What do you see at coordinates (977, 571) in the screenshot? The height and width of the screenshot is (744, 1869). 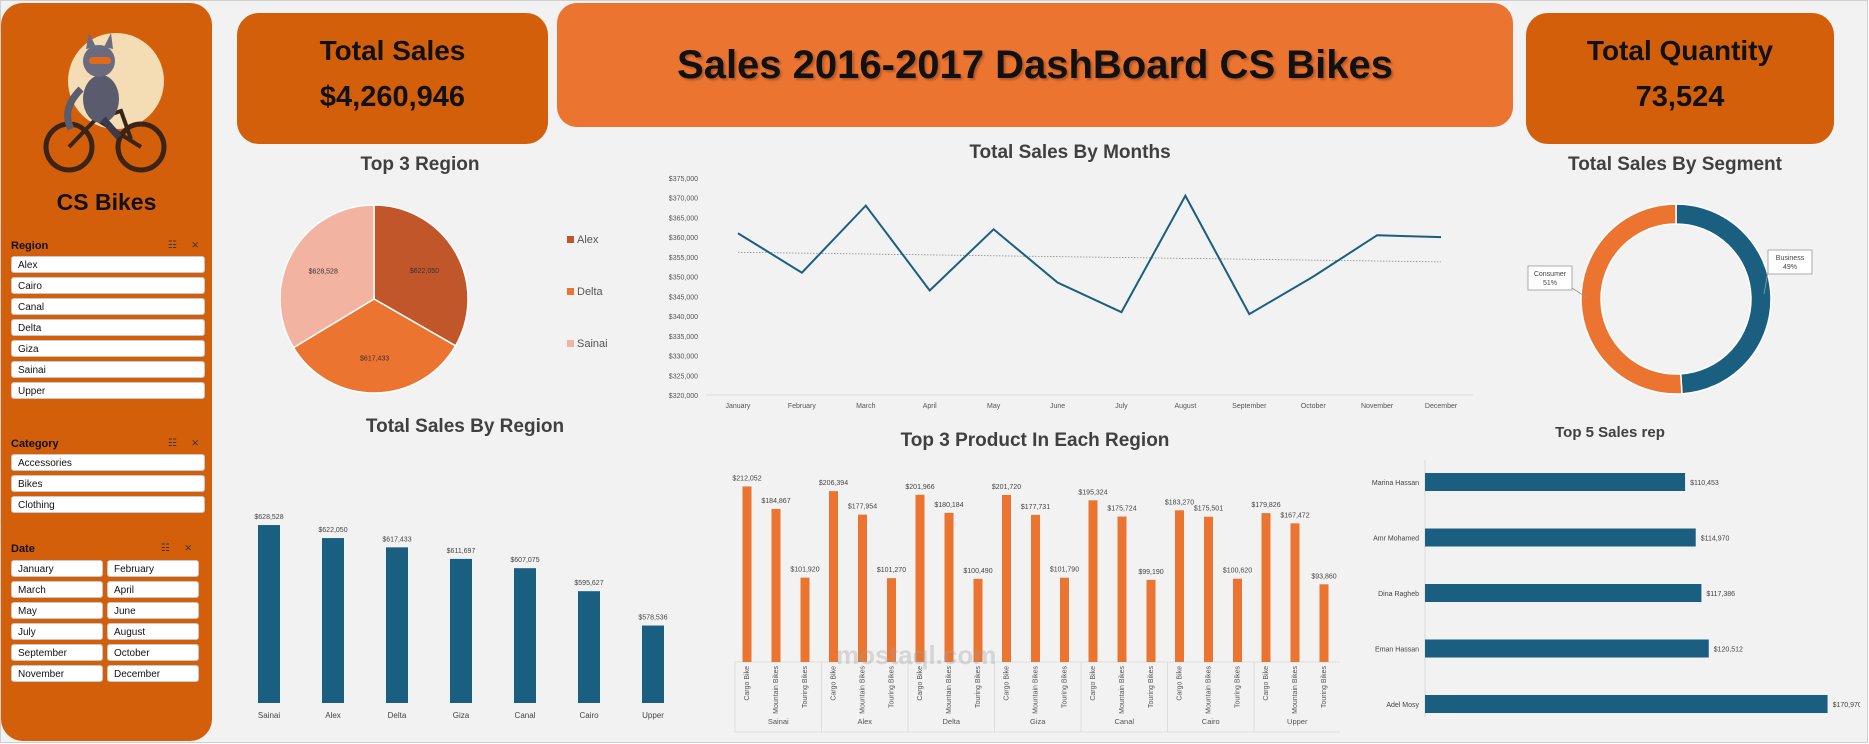 I see `bar-data-label: $100,490` at bounding box center [977, 571].